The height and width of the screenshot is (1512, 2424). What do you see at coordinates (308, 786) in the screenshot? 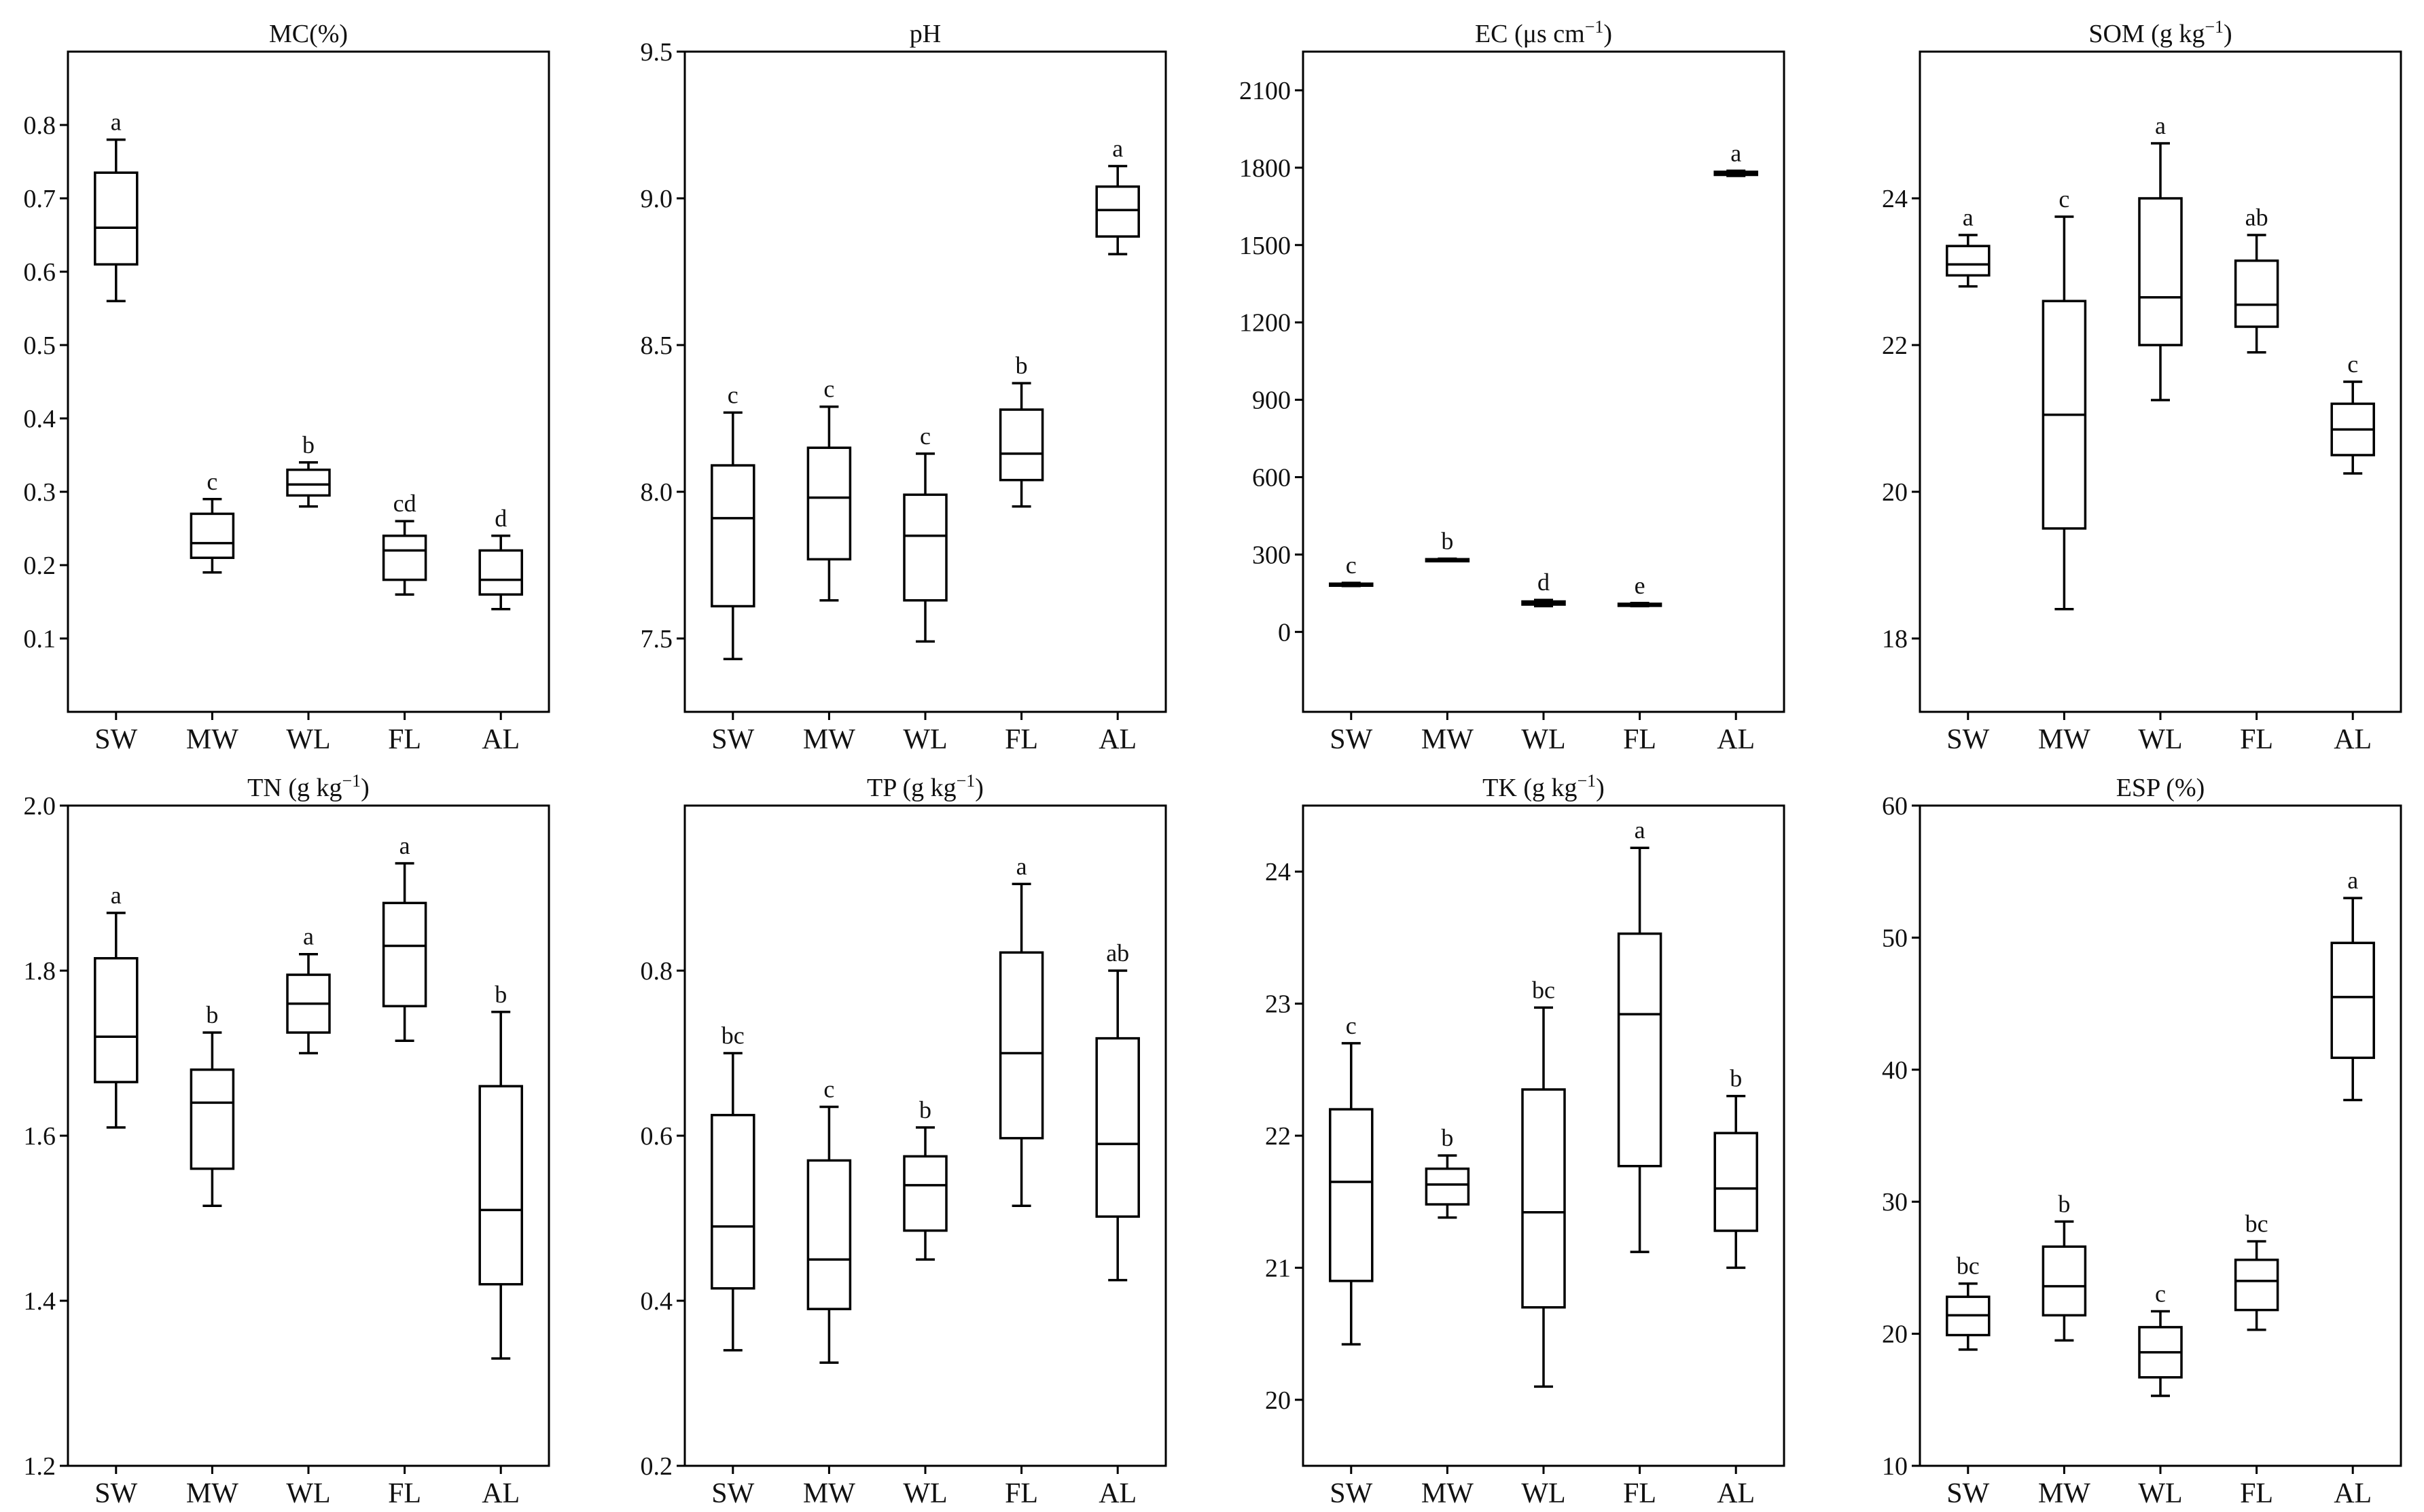
I see `panel-title: TN (g kg−1)` at bounding box center [308, 786].